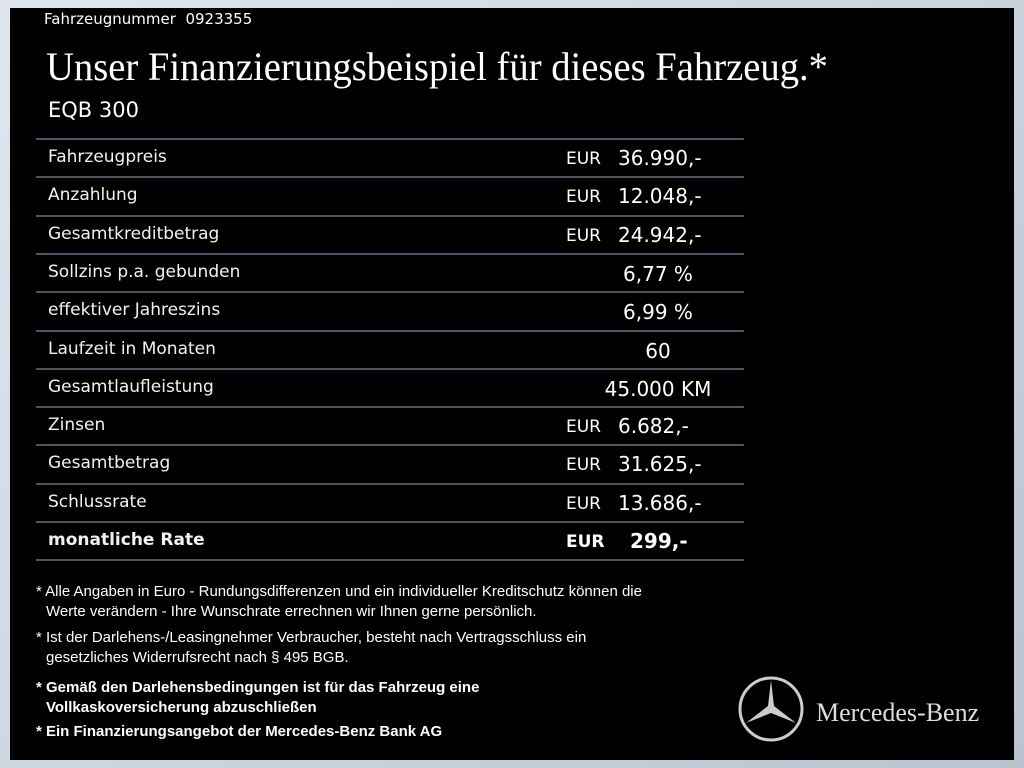  What do you see at coordinates (93, 195) in the screenshot?
I see `row-label: Anzahlung` at bounding box center [93, 195].